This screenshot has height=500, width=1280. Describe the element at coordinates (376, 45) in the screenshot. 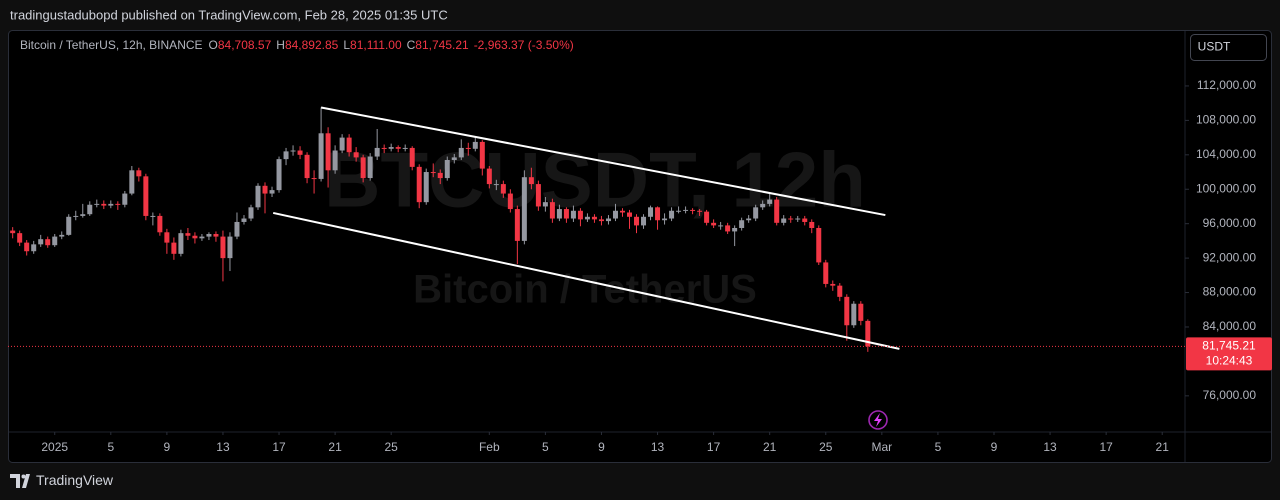

I see `legend-value: 81,111.00` at that location.